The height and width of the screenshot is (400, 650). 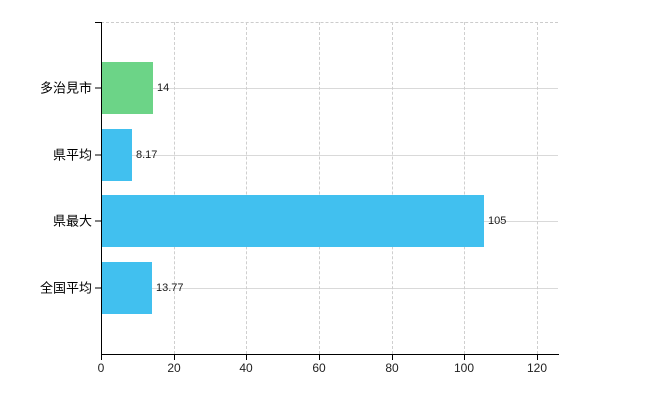 What do you see at coordinates (163, 88) in the screenshot?
I see `bar-value-label: 14` at bounding box center [163, 88].